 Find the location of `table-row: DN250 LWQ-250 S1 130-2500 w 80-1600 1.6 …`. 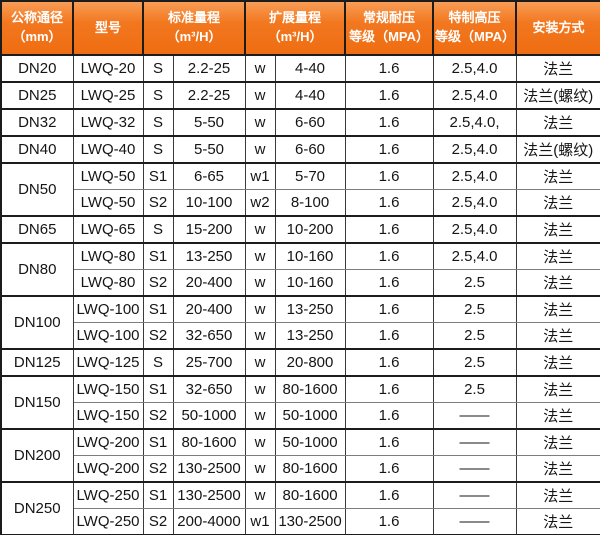

table-row: DN250 LWQ-250 S1 130-2500 w 80-1600 1.6 … is located at coordinates (300, 508).